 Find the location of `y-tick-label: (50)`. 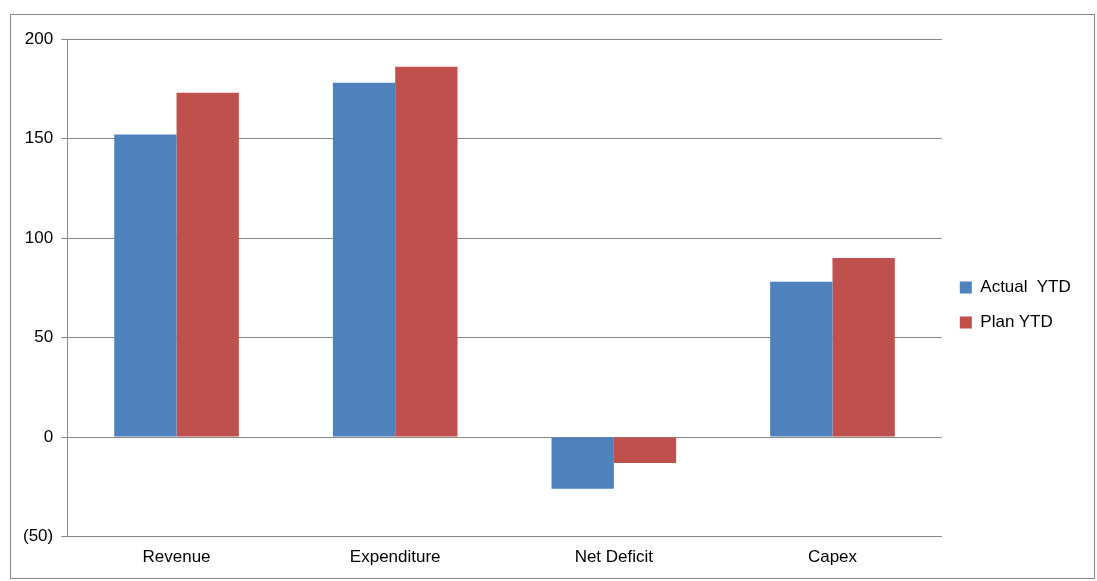

y-tick-label: (50) is located at coordinates (38, 536).